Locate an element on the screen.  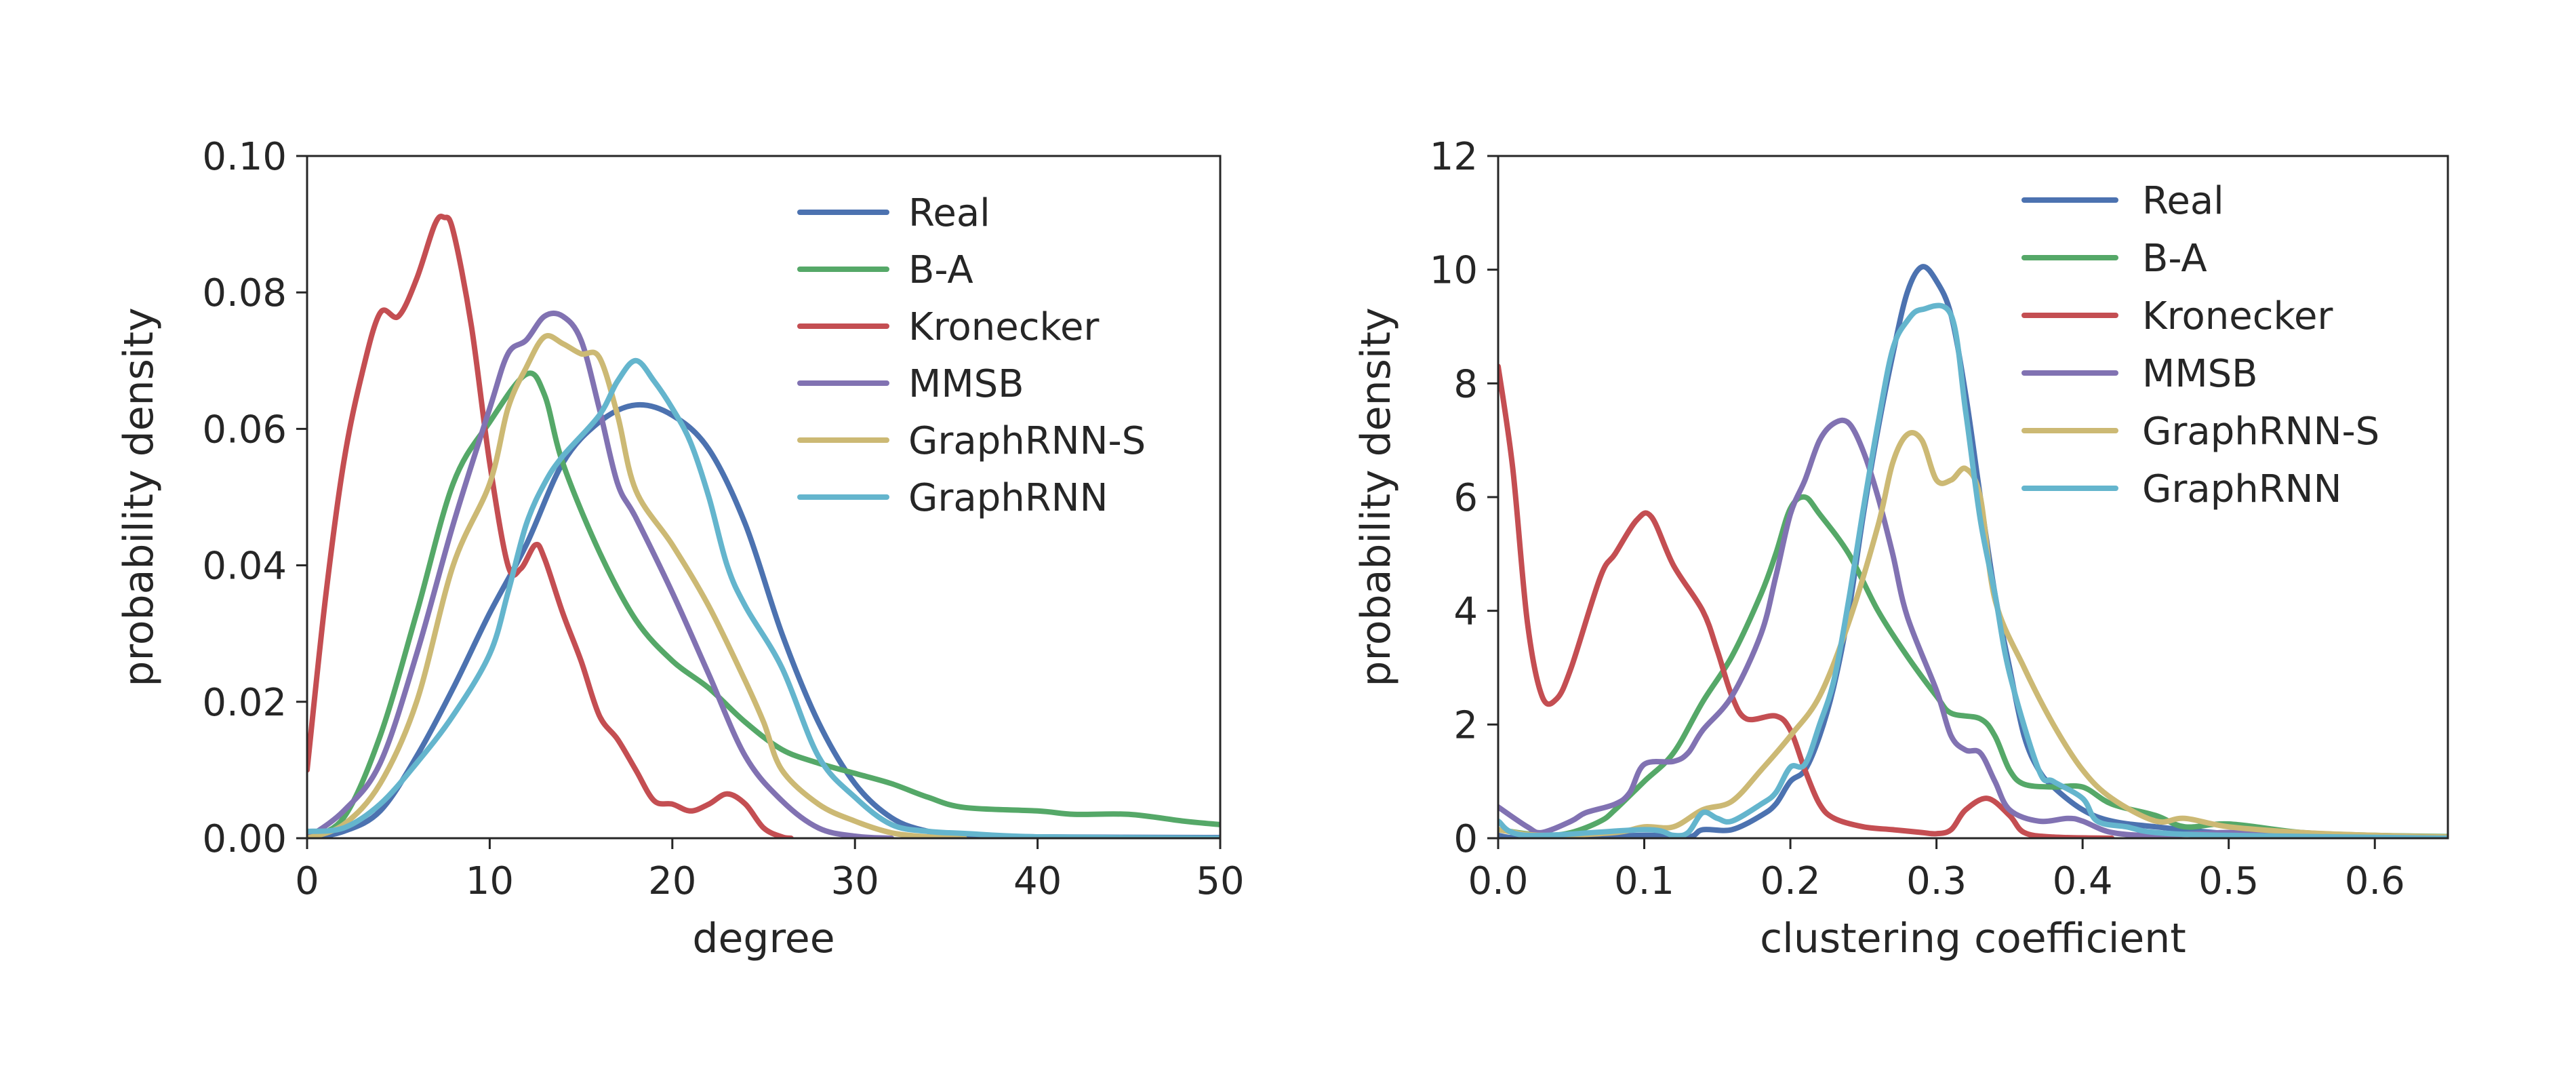
y-tick-label: 6 is located at coordinates (1465, 498).